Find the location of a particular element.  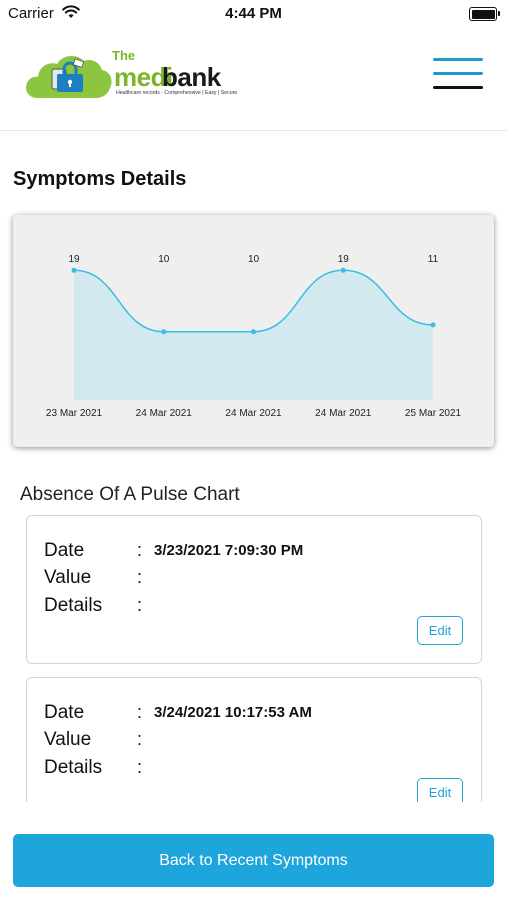

wifi-icon is located at coordinates (71, 14).